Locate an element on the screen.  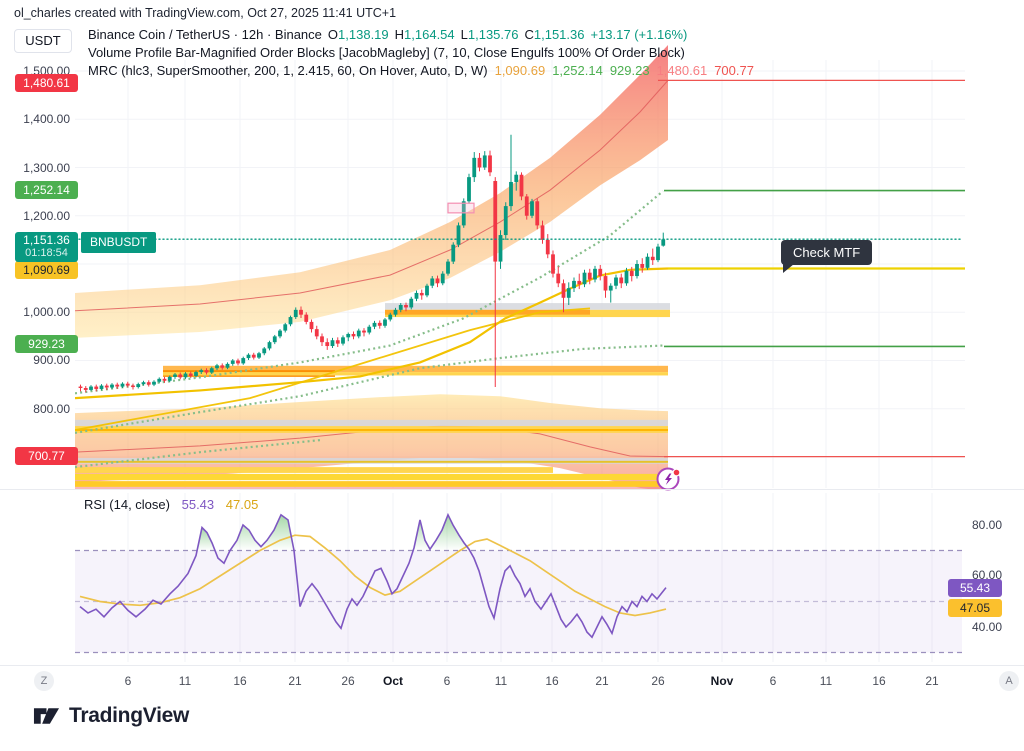
check-mtf-note: Check MTF is located at coordinates (827, 256).